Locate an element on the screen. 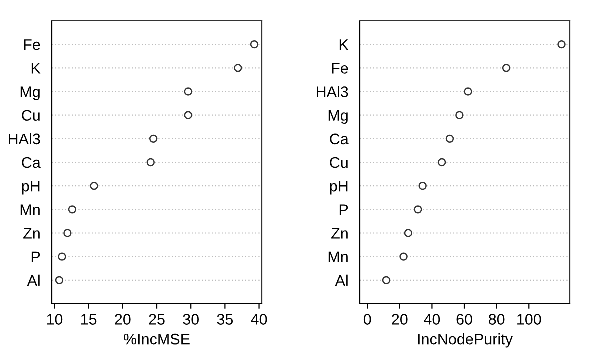 This screenshot has height=360, width=598. x-axis-title: IncNodePurity is located at coordinates (465, 341).